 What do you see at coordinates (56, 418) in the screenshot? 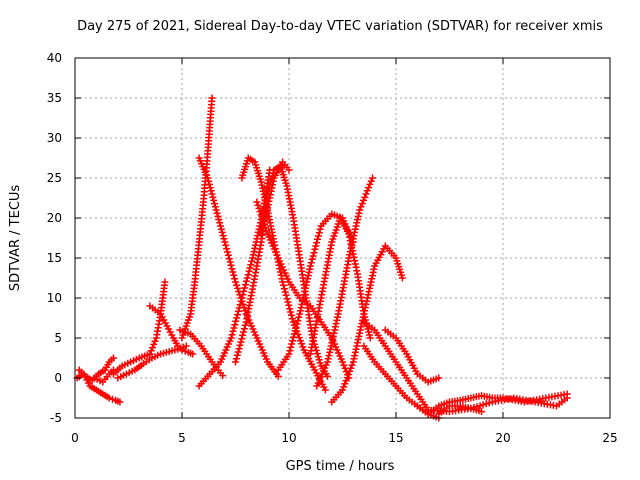
I see `y-tick-label: -5` at bounding box center [56, 418].